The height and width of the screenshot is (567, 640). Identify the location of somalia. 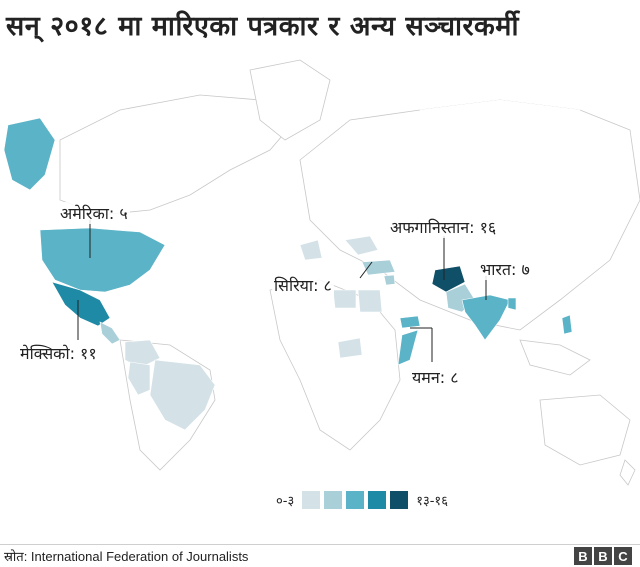
(408, 347).